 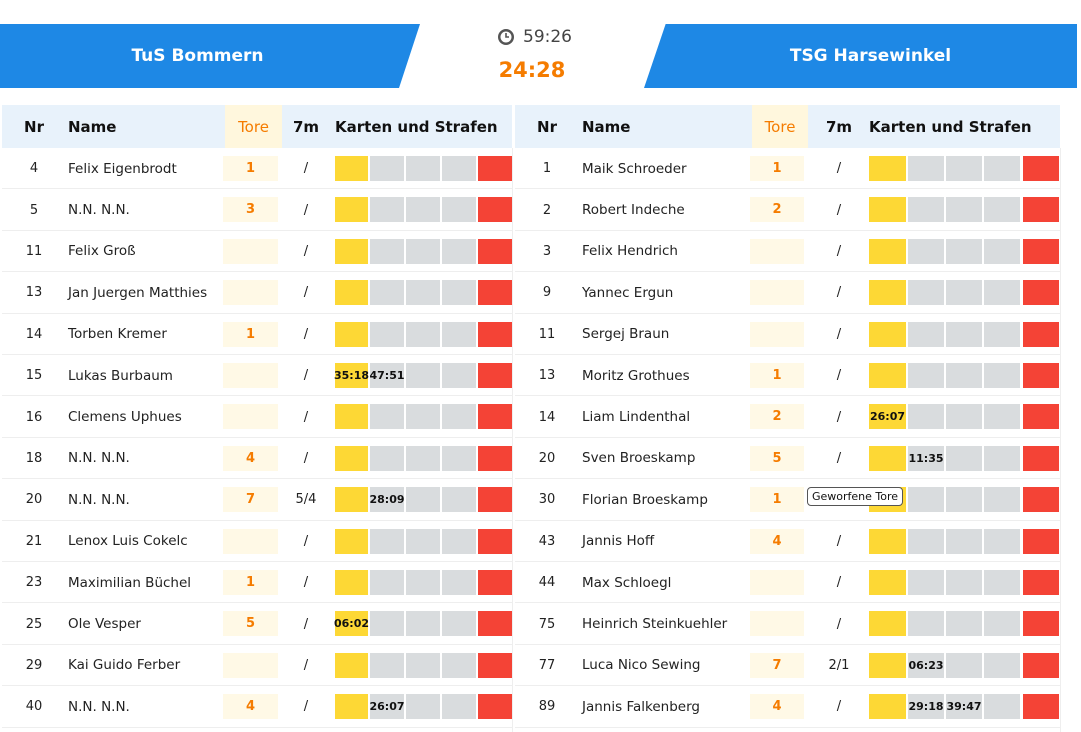 What do you see at coordinates (34, 707) in the screenshot?
I see `player-nr: 40` at bounding box center [34, 707].